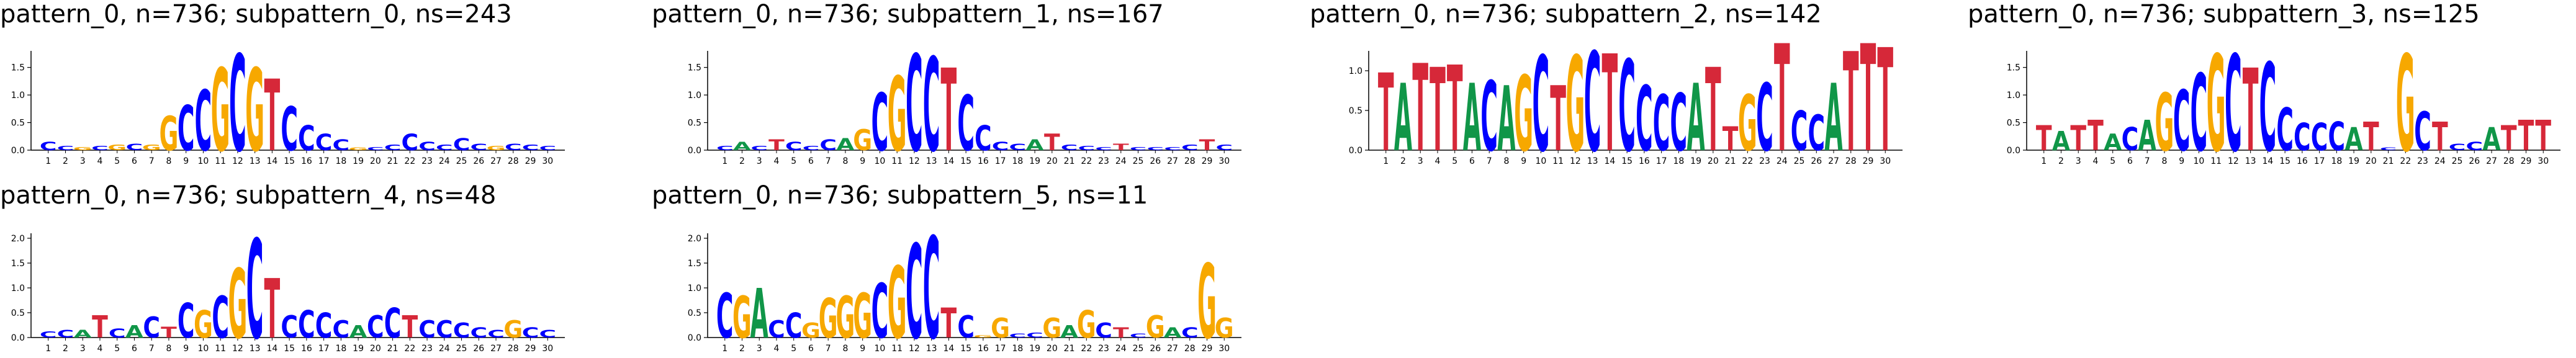 The height and width of the screenshot is (358, 2576). What do you see at coordinates (358, 161) in the screenshot?
I see `x-tick-label: 19` at bounding box center [358, 161].